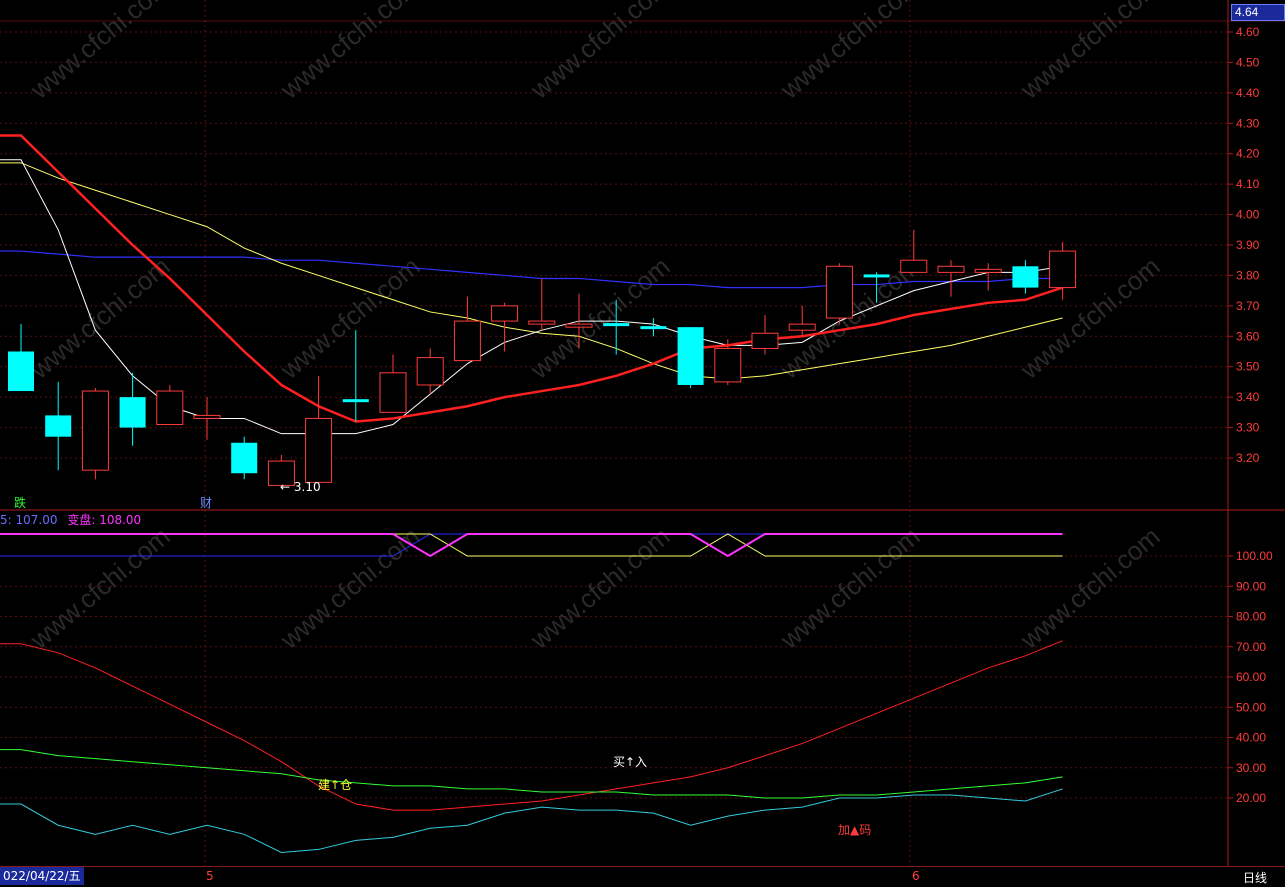 The image size is (1285, 887). What do you see at coordinates (1254, 556) in the screenshot?
I see `indicator-tick-label: 100.00` at bounding box center [1254, 556].